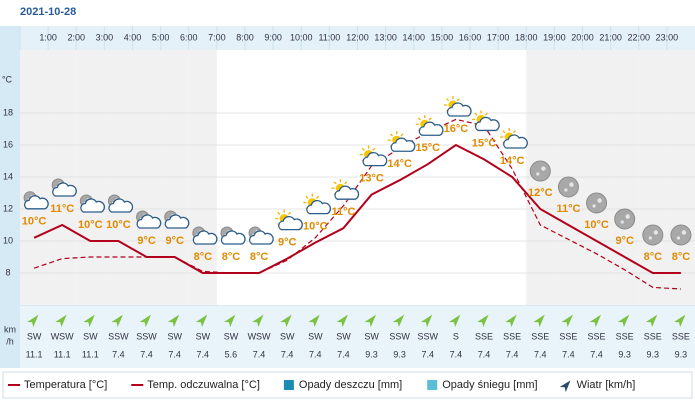  I want to click on legend-wind-icon, so click(565, 386).